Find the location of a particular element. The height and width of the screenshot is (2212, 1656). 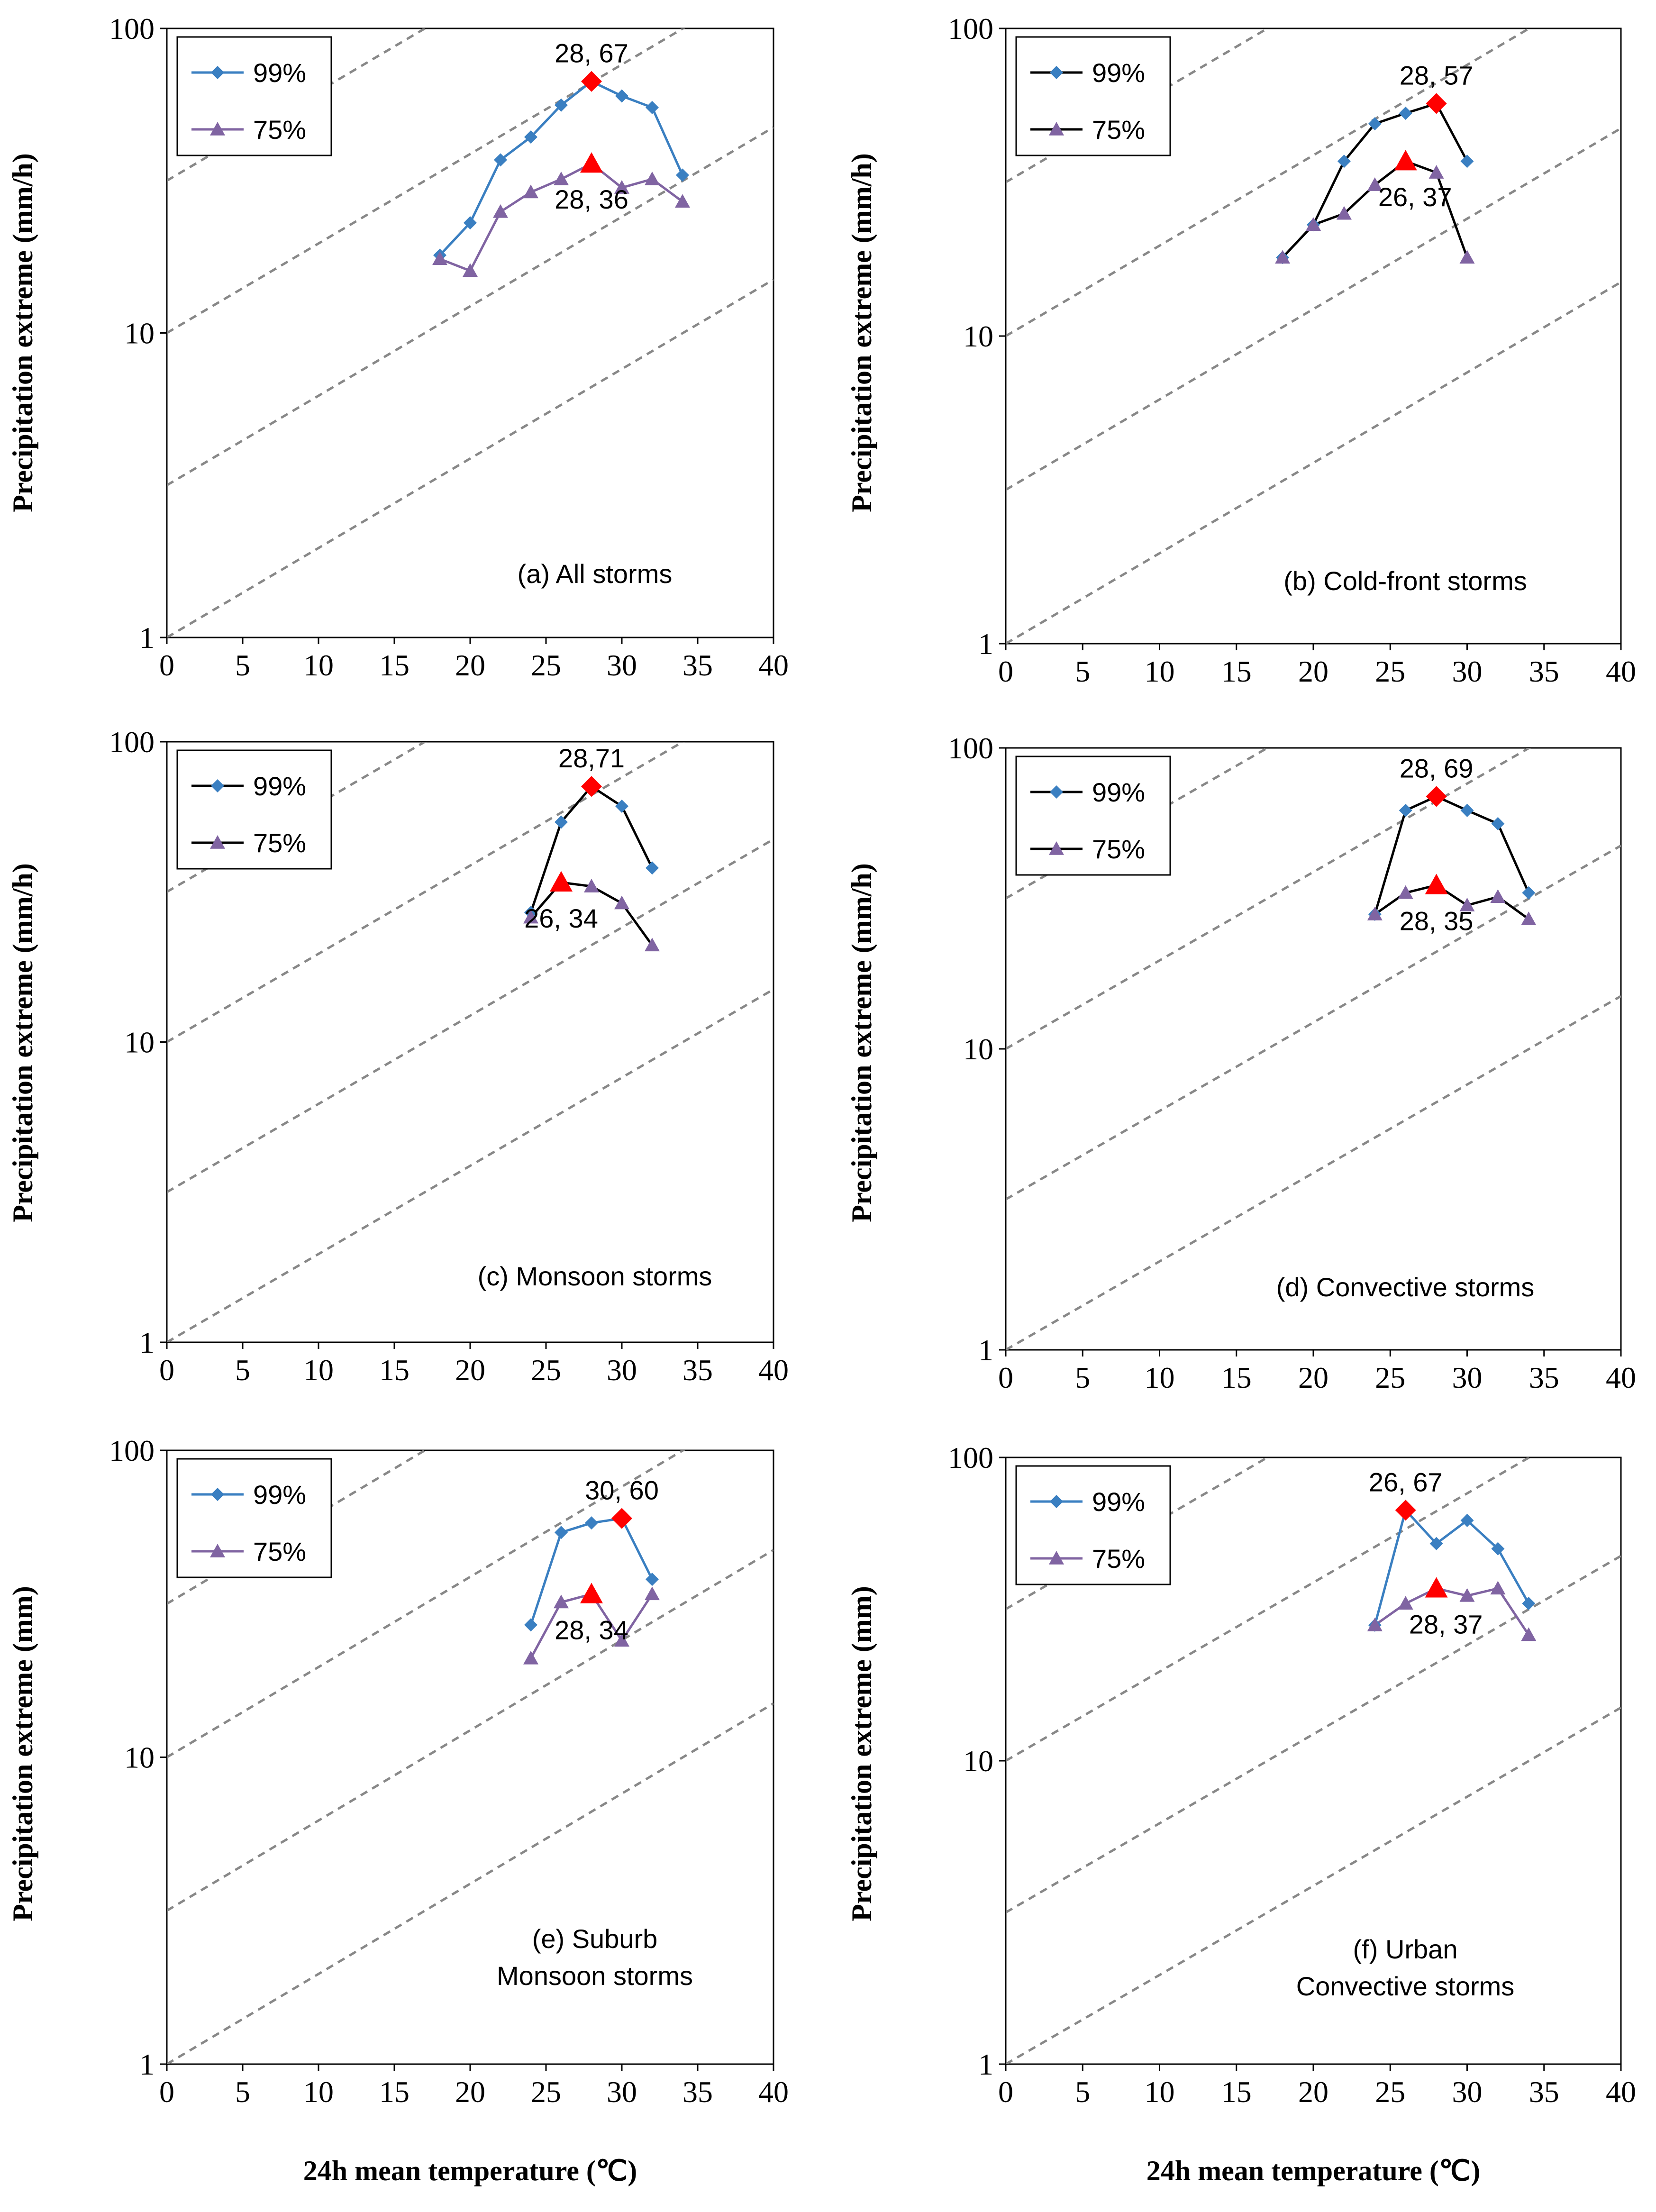

panel-title: (d) Convective storms is located at coordinates (1405, 1287).